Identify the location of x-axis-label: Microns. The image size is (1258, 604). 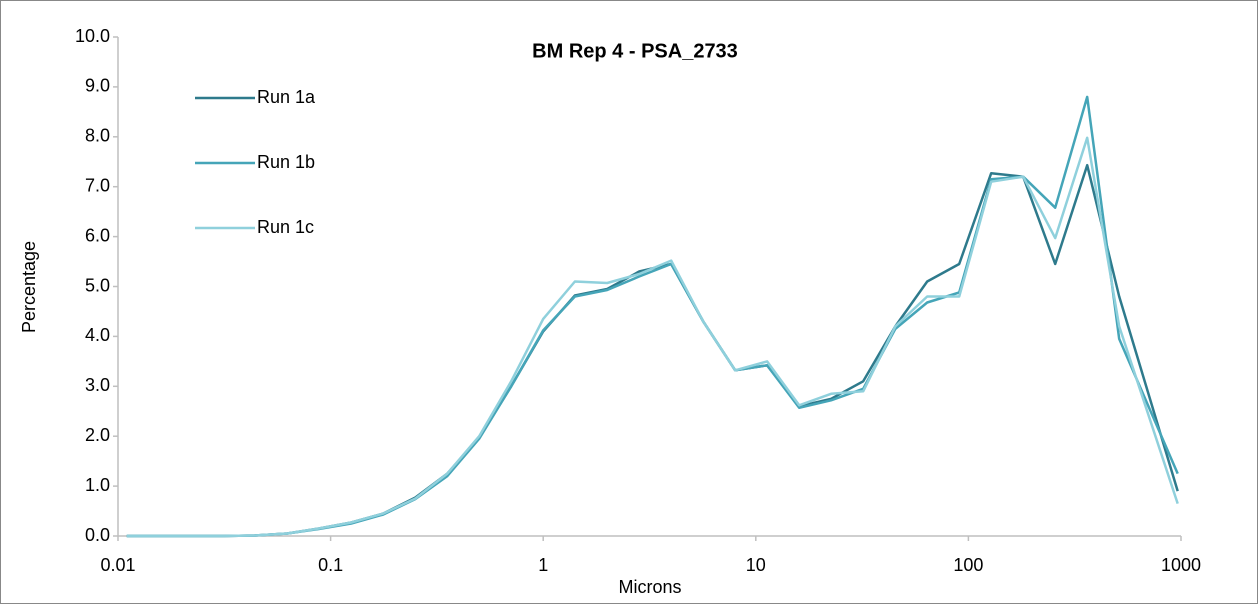
(649, 587).